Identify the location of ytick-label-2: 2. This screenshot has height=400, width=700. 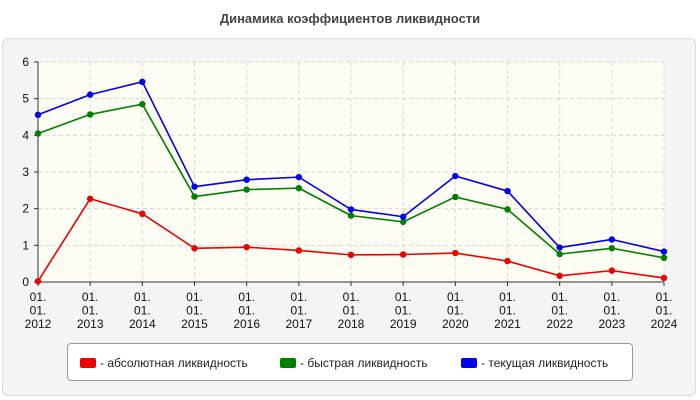
(25, 209).